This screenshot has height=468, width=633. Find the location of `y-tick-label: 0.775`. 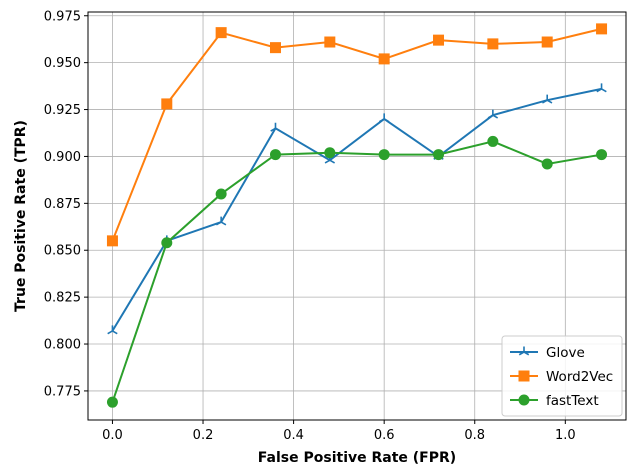

y-tick-label: 0.775 is located at coordinates (62, 391).